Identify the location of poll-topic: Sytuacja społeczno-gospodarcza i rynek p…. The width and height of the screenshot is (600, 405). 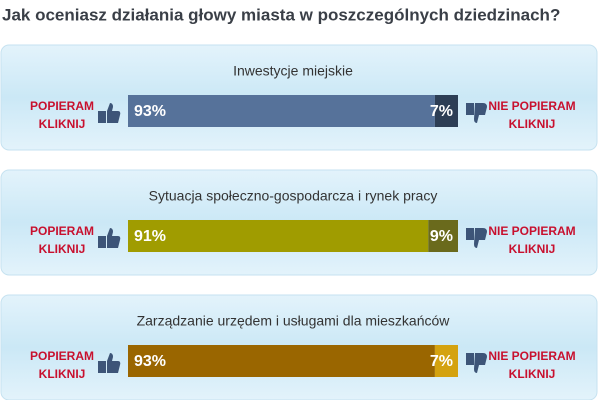
(293, 196).